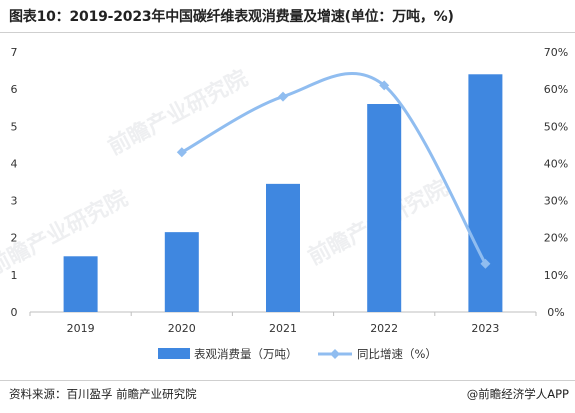 This screenshot has width=575, height=413. Describe the element at coordinates (397, 354) in the screenshot. I see `legend-label-line: 同比增速（%）` at that location.